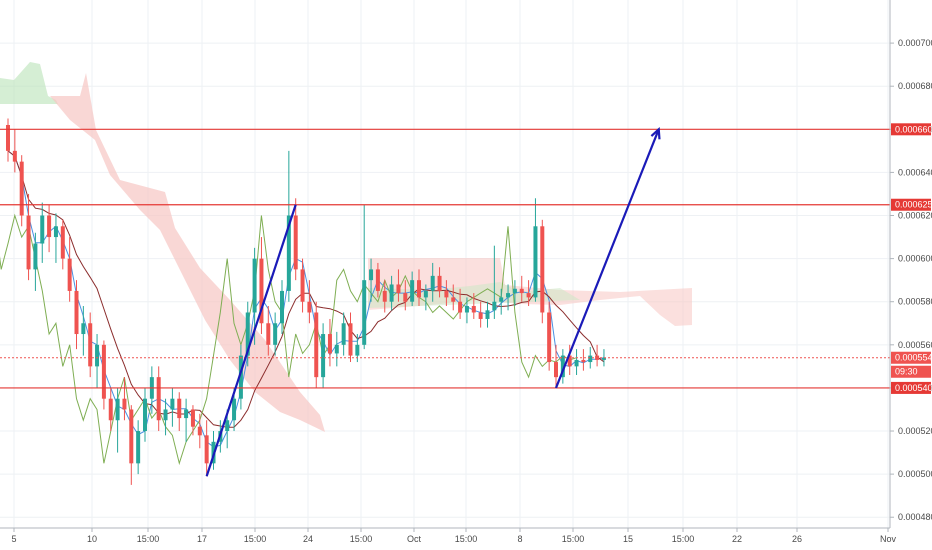  Describe the element at coordinates (737, 539) in the screenshot. I see `x-tick-label: 22` at that location.